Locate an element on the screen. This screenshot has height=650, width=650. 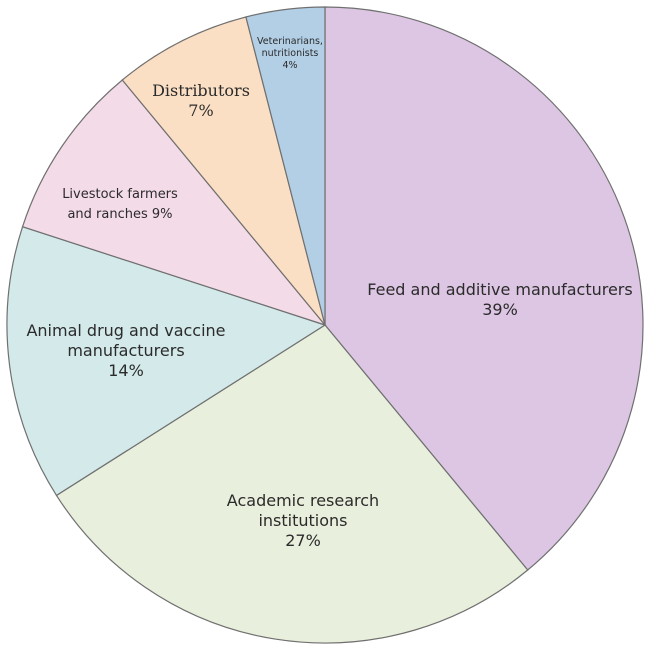
slice-label-3: Animal drug and vaccine manufacturers 14% is located at coordinates (125, 350).